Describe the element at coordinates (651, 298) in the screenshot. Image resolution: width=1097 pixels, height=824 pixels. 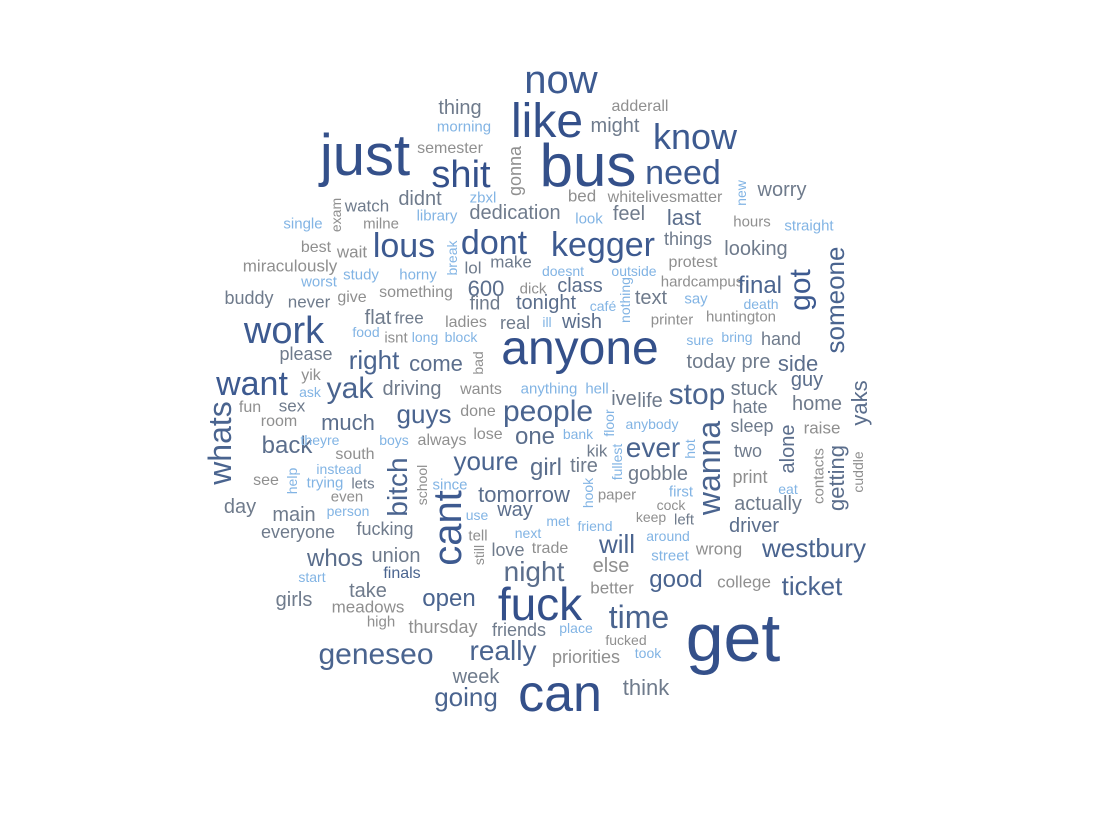
I see `word-text: text` at that location.